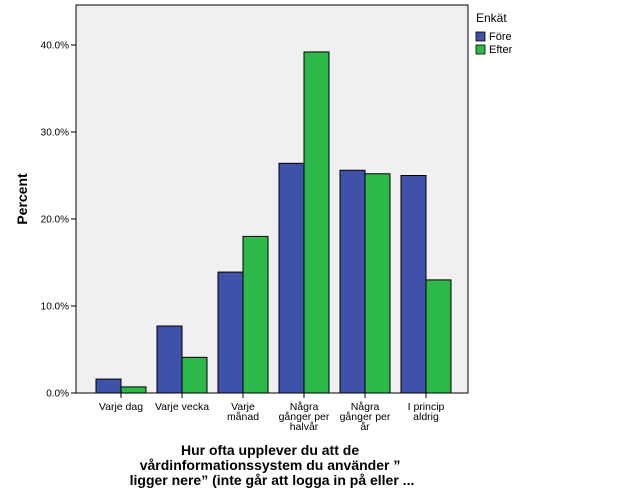 This screenshot has height=501, width=626. What do you see at coordinates (426, 417) in the screenshot?
I see `x-category-label-line: aldrig` at bounding box center [426, 417].